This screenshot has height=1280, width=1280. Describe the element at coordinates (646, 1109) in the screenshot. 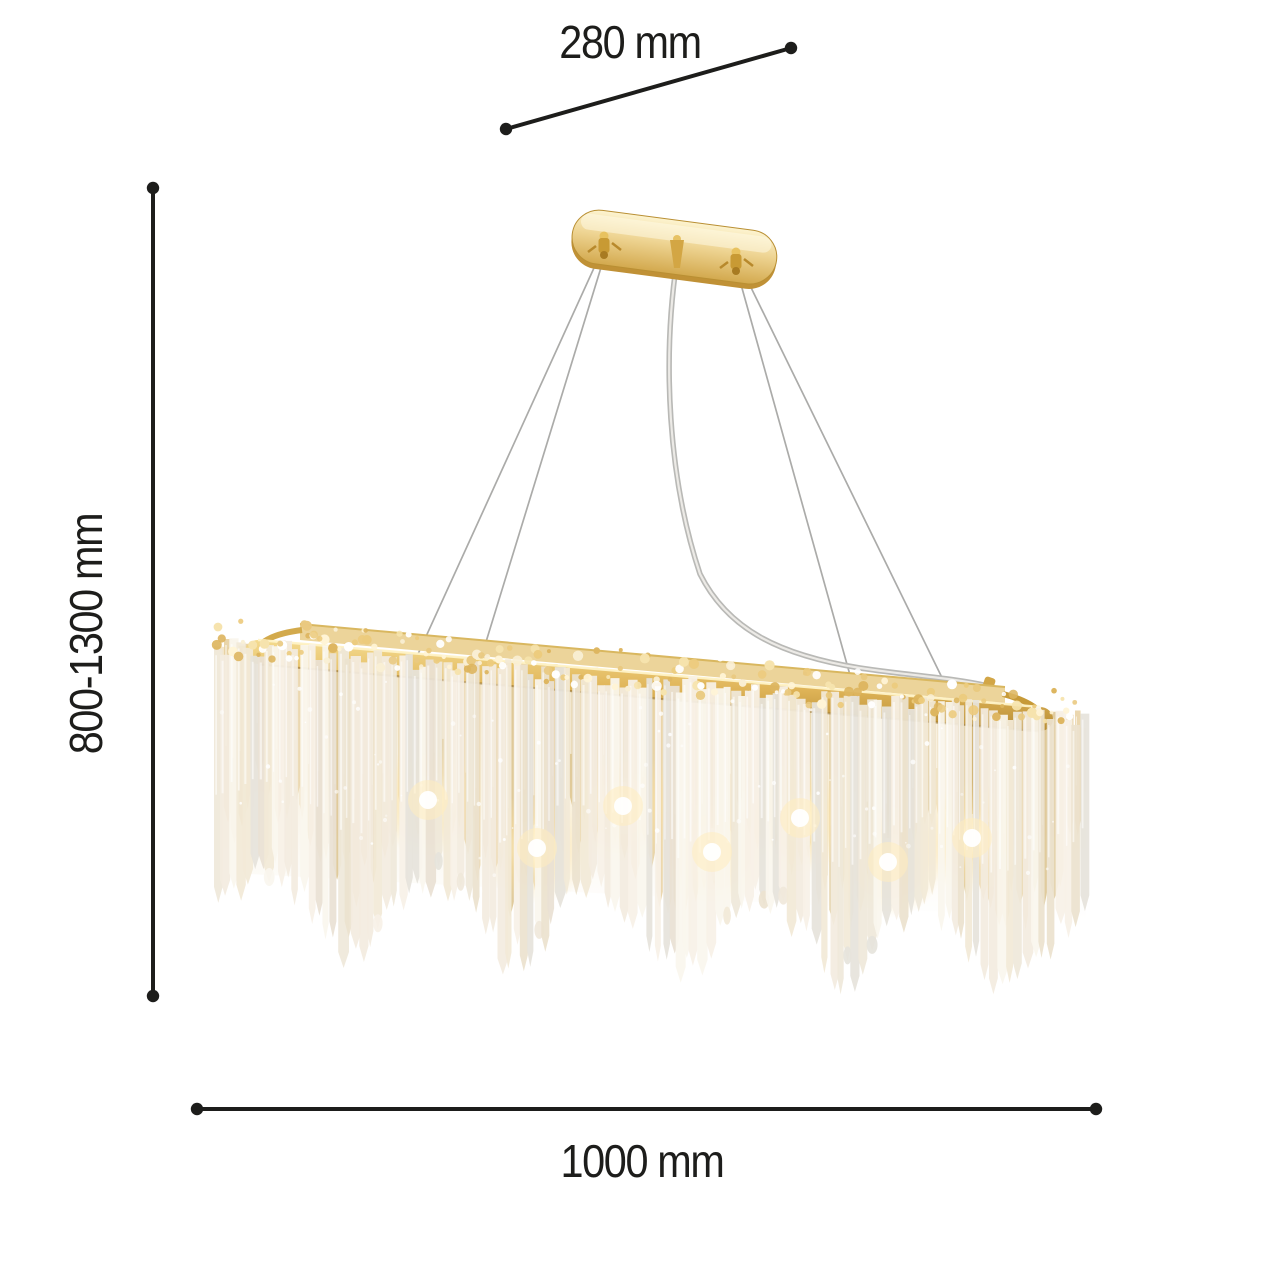

I see `dimension-length` at that location.